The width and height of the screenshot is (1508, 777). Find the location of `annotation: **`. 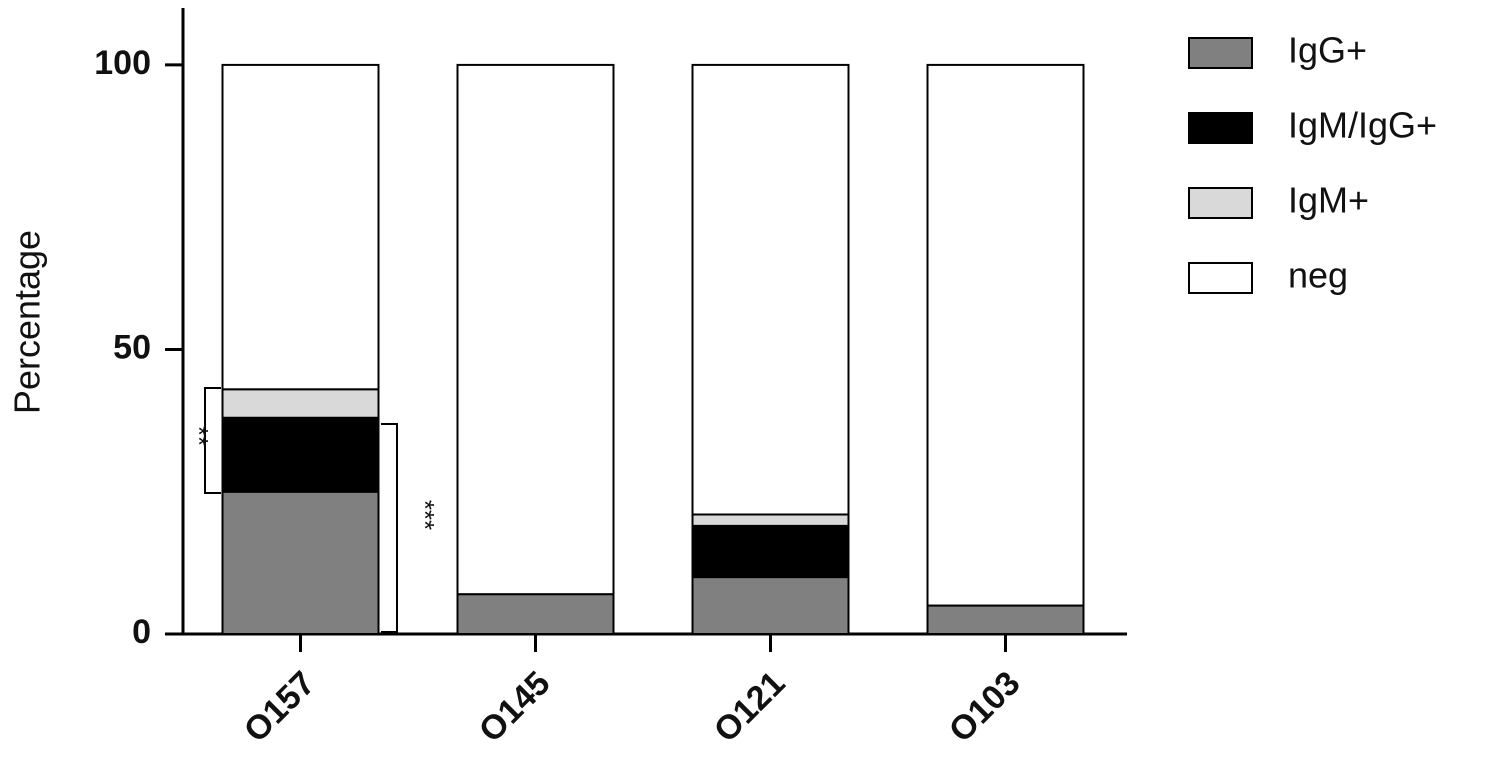

annotation: ** is located at coordinates (199, 436).